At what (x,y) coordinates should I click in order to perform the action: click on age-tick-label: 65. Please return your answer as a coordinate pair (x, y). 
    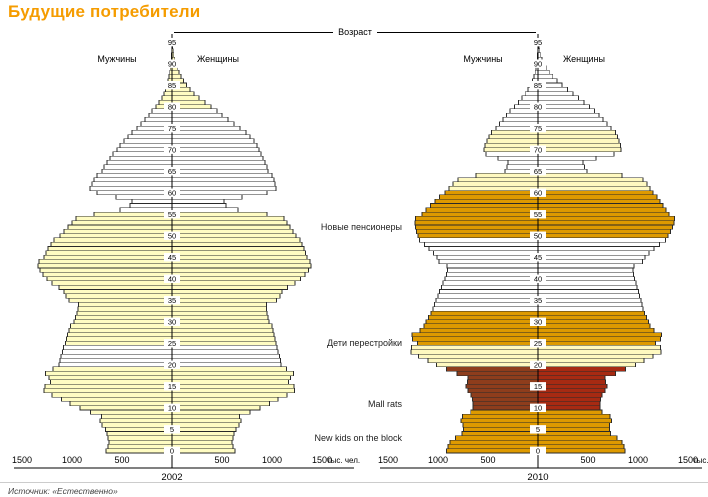
    Looking at the image, I should click on (172, 171).